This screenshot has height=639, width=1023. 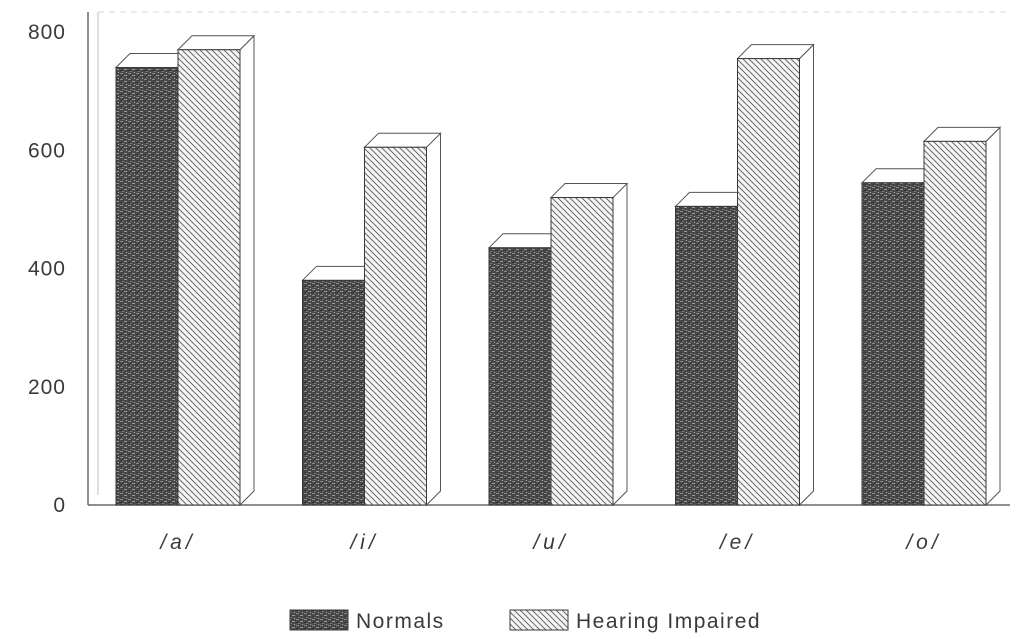 What do you see at coordinates (47, 269) in the screenshot?
I see `y-tick-label: 400` at bounding box center [47, 269].